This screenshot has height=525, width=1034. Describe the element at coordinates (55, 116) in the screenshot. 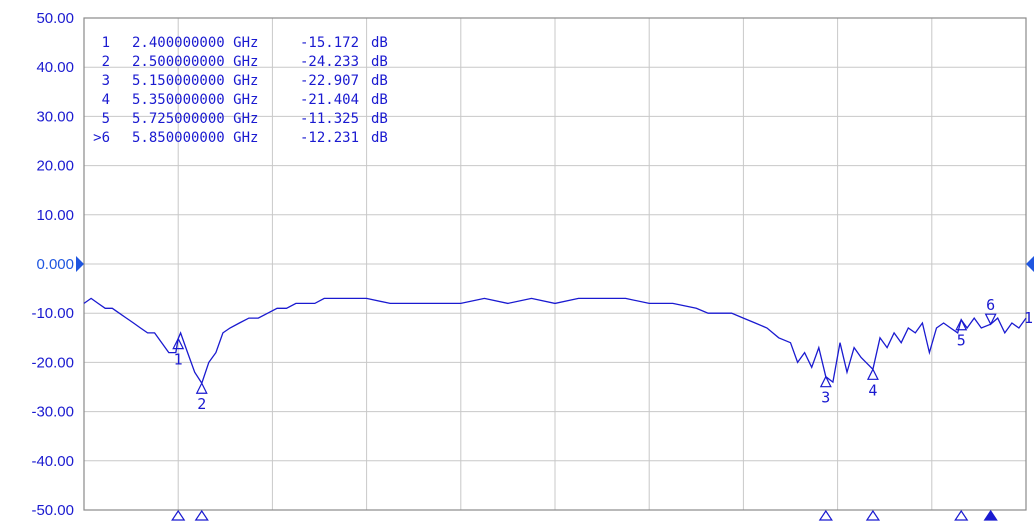

I see `y-tick-label: 30.00` at that location.